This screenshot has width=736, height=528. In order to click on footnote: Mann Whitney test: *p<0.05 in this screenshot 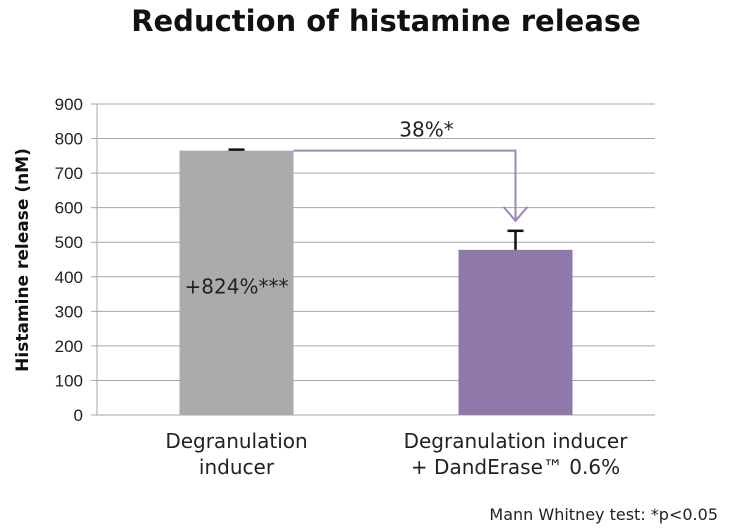, I will do `click(603, 514)`.